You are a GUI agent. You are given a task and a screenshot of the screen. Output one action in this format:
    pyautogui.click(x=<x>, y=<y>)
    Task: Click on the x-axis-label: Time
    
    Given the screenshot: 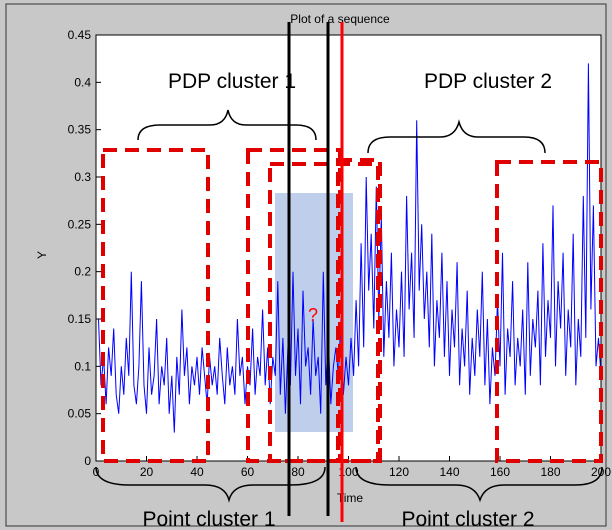 What is the action you would take?
    pyautogui.click(x=350, y=498)
    